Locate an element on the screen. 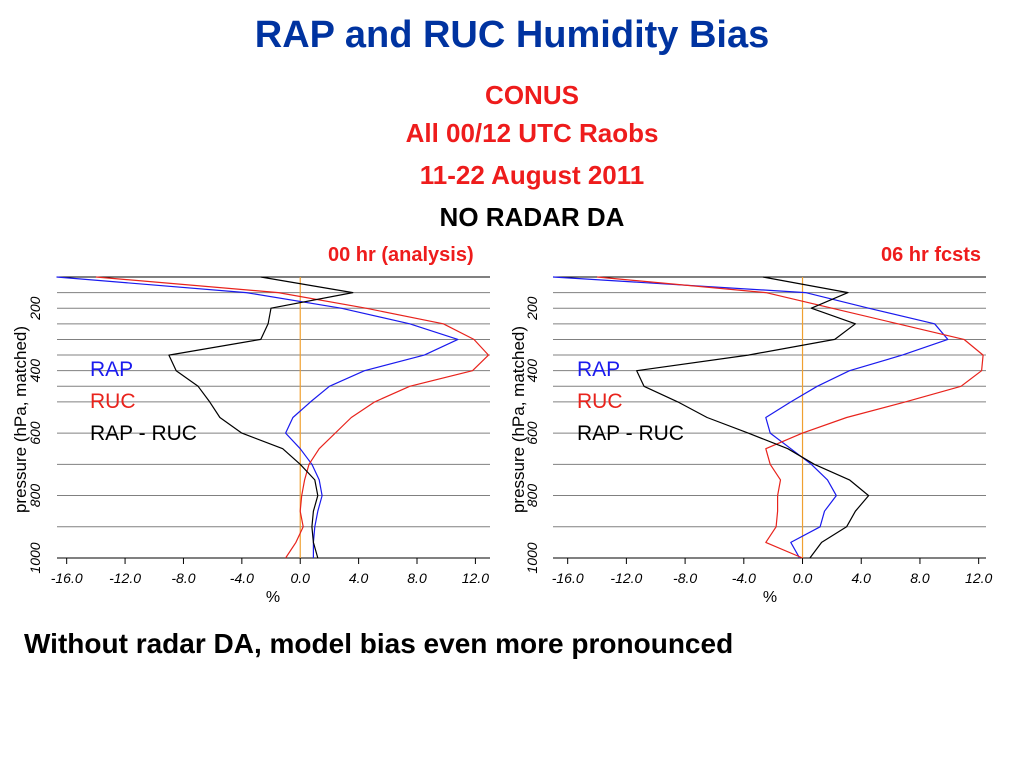 The image size is (1024, 768). right-panel-title: 06 hr fcsts is located at coordinates (931, 255).